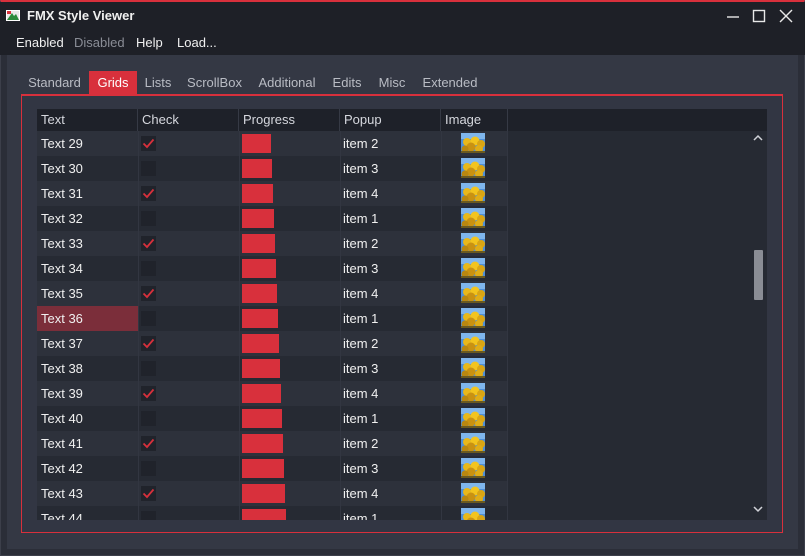  What do you see at coordinates (62, 368) in the screenshot?
I see `cell-text: Text 38` at bounding box center [62, 368].